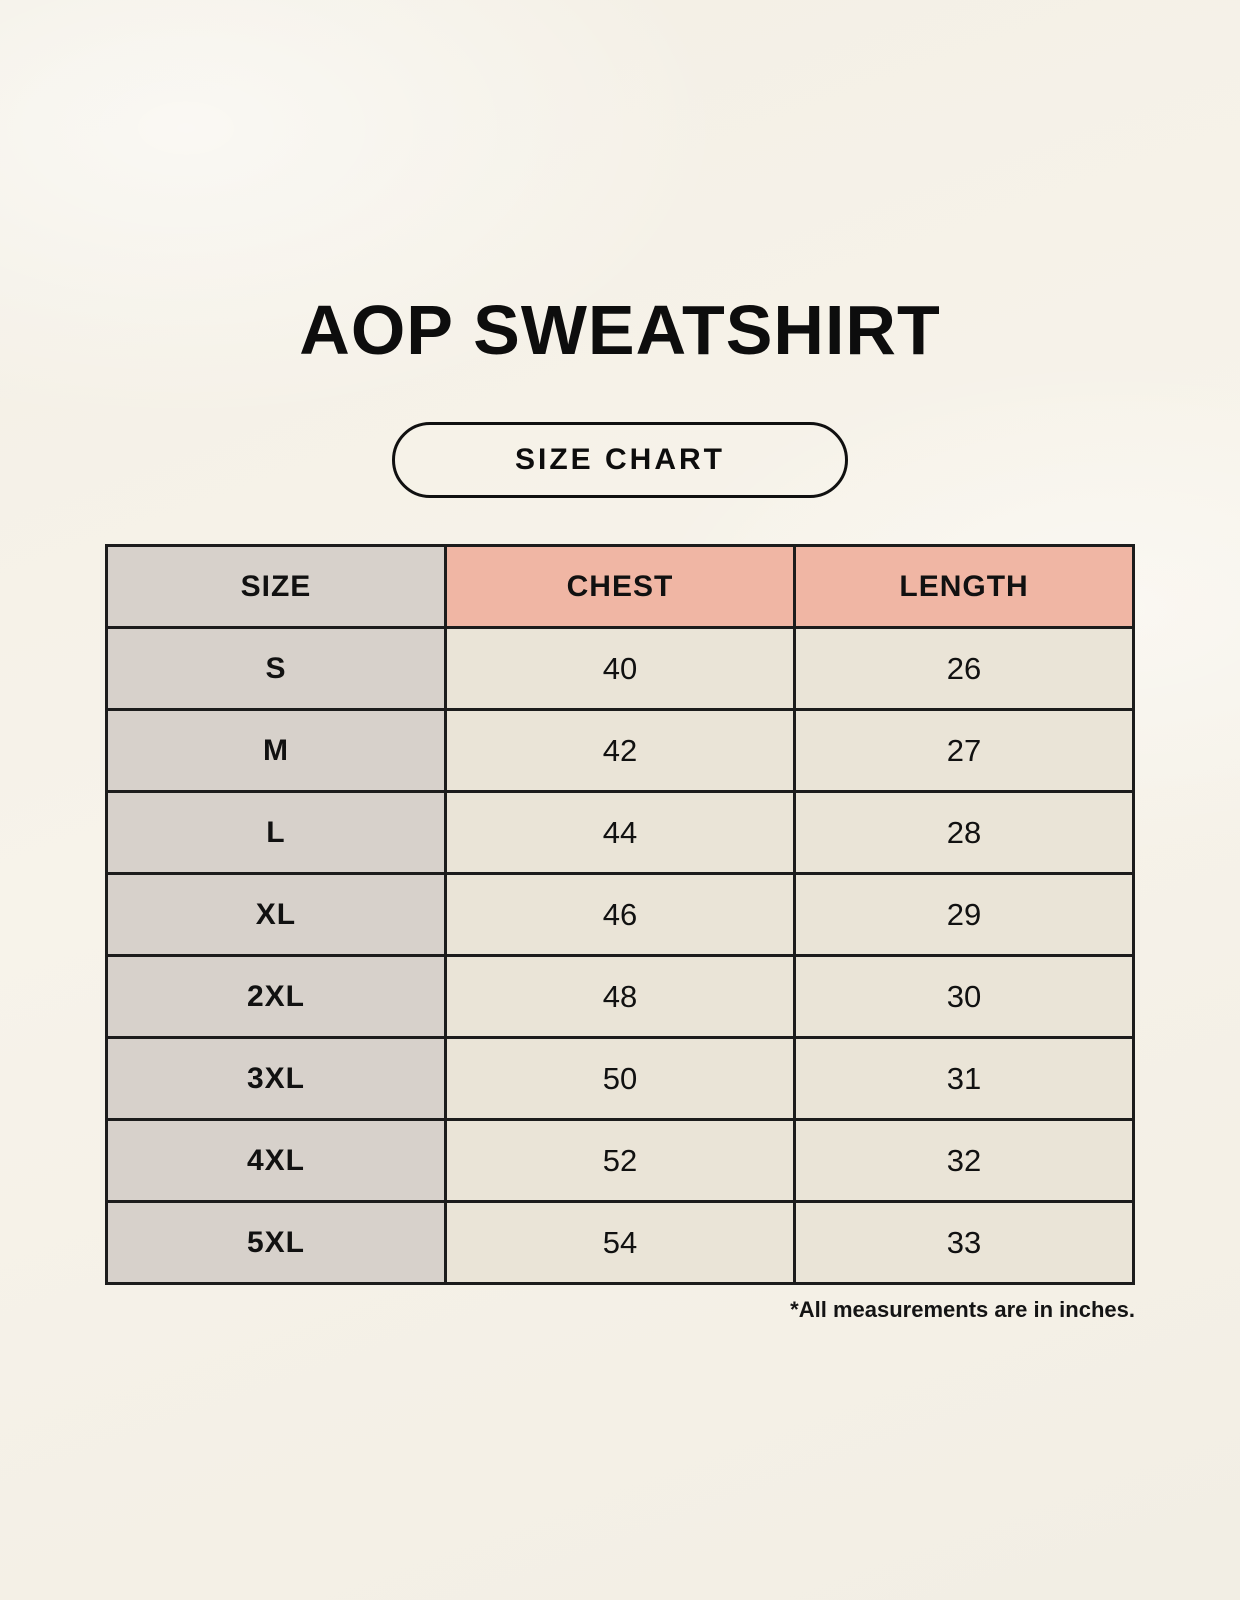  I want to click on size-cell: 4XL, so click(276, 1160).